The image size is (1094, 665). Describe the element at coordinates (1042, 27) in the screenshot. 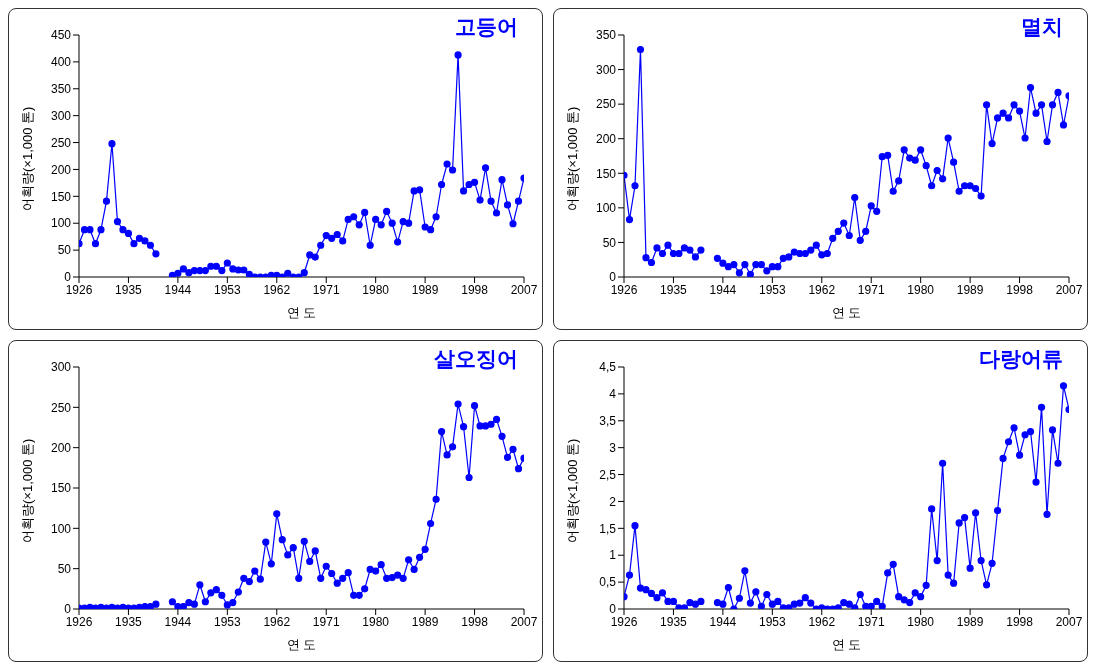

I see `chart-title: 멸치` at that location.